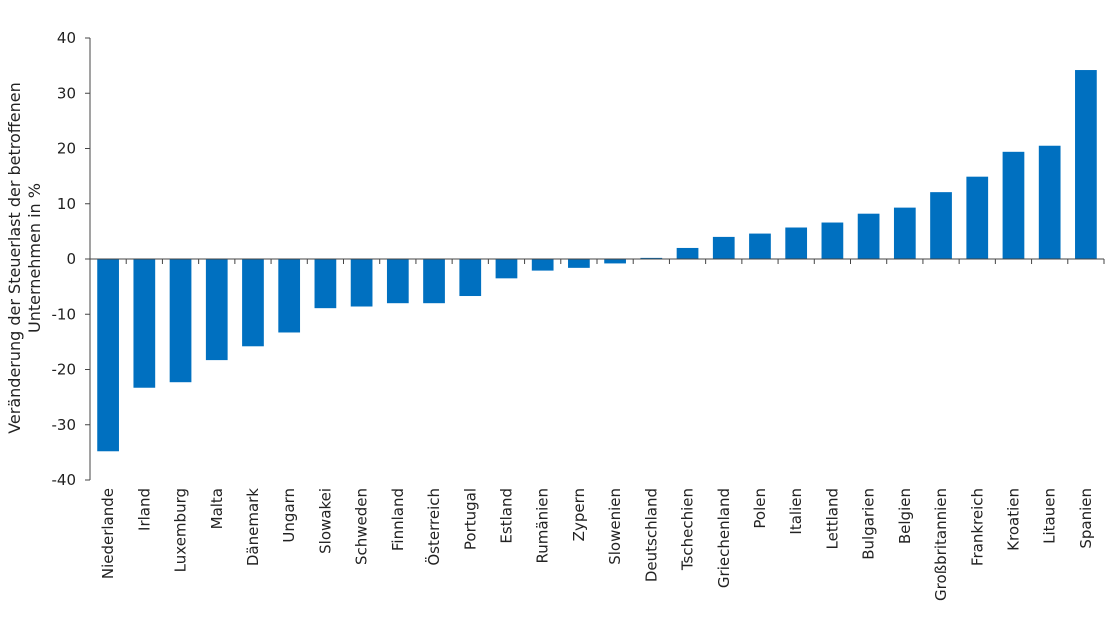 The width and height of the screenshot is (1110, 627). What do you see at coordinates (144, 509) in the screenshot?
I see `category-label: Irland` at bounding box center [144, 509].